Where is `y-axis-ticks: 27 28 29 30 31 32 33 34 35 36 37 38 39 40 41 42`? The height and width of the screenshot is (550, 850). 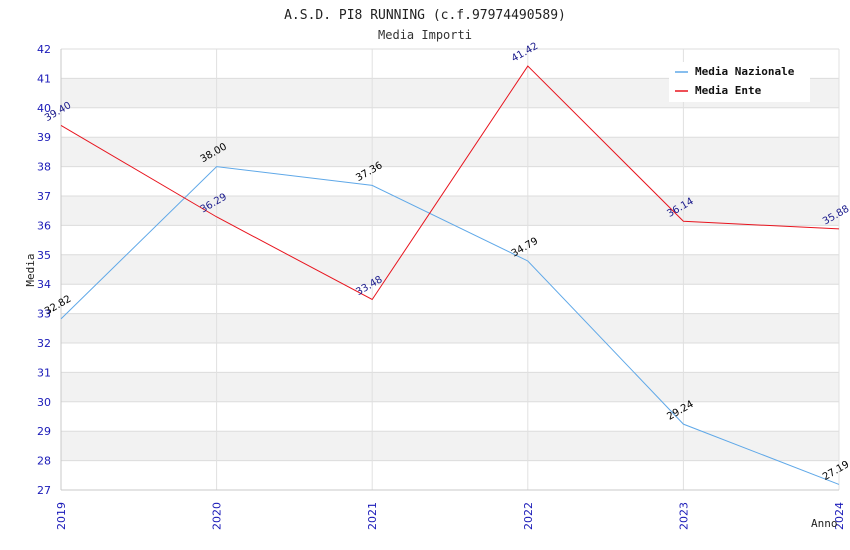
y-axis-ticks: 27 28 29 30 31 32 33 34 35 36 37 38 39 40 41 42 is located at coordinates (44, 270).